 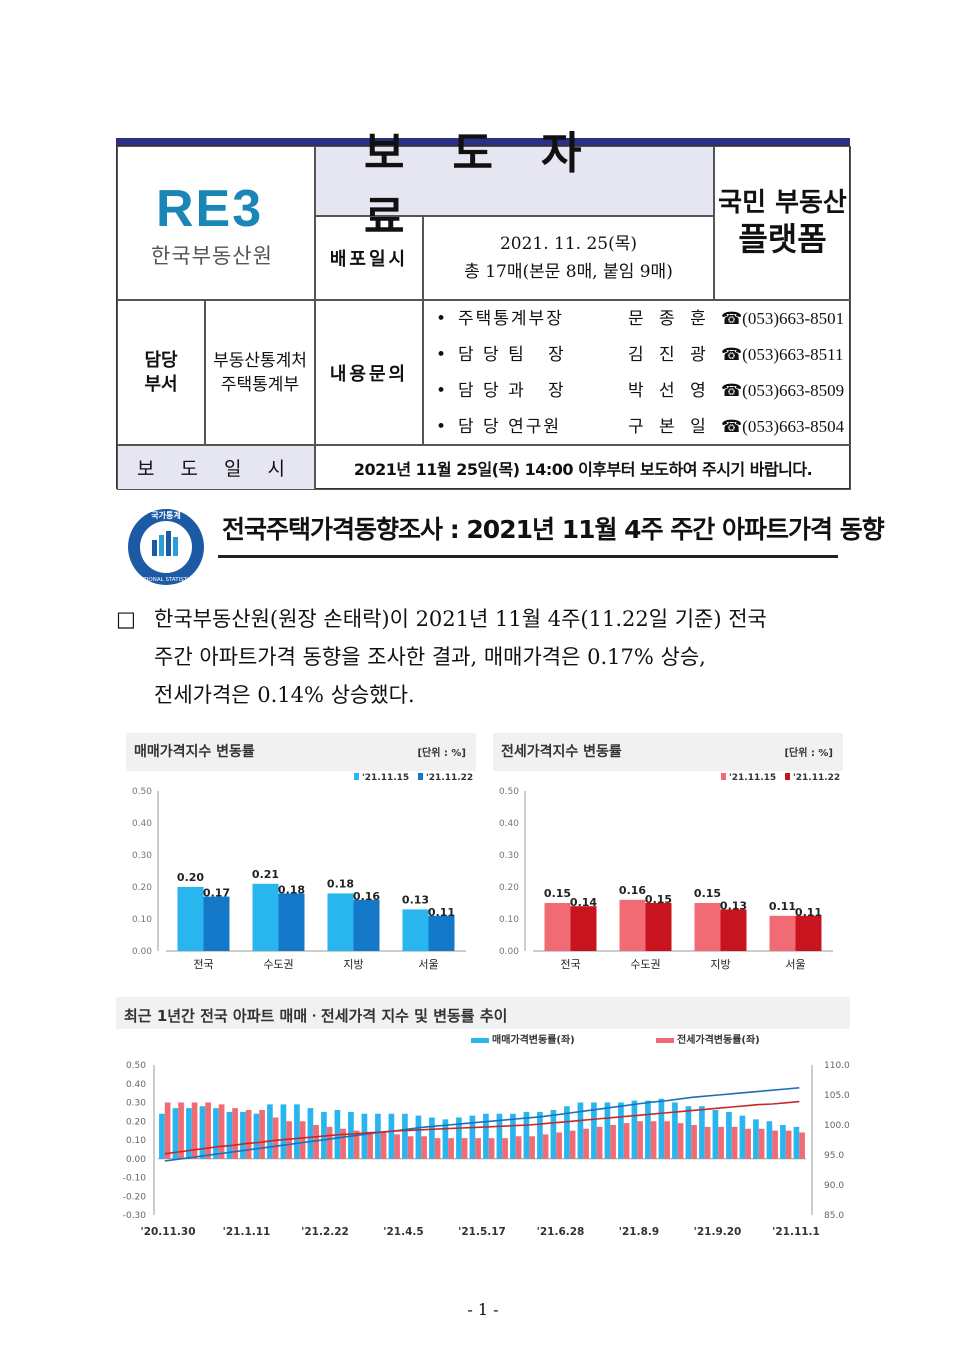 What do you see at coordinates (834, 1156) in the screenshot?
I see `y-right-tick-label: 95.0` at bounding box center [834, 1156].